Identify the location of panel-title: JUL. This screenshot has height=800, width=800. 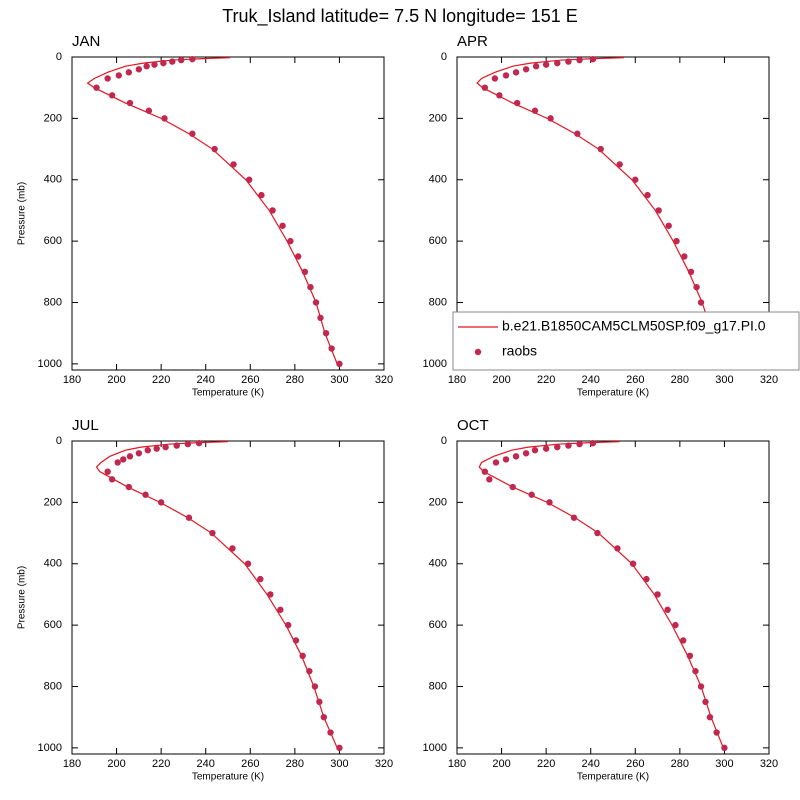
(85, 425).